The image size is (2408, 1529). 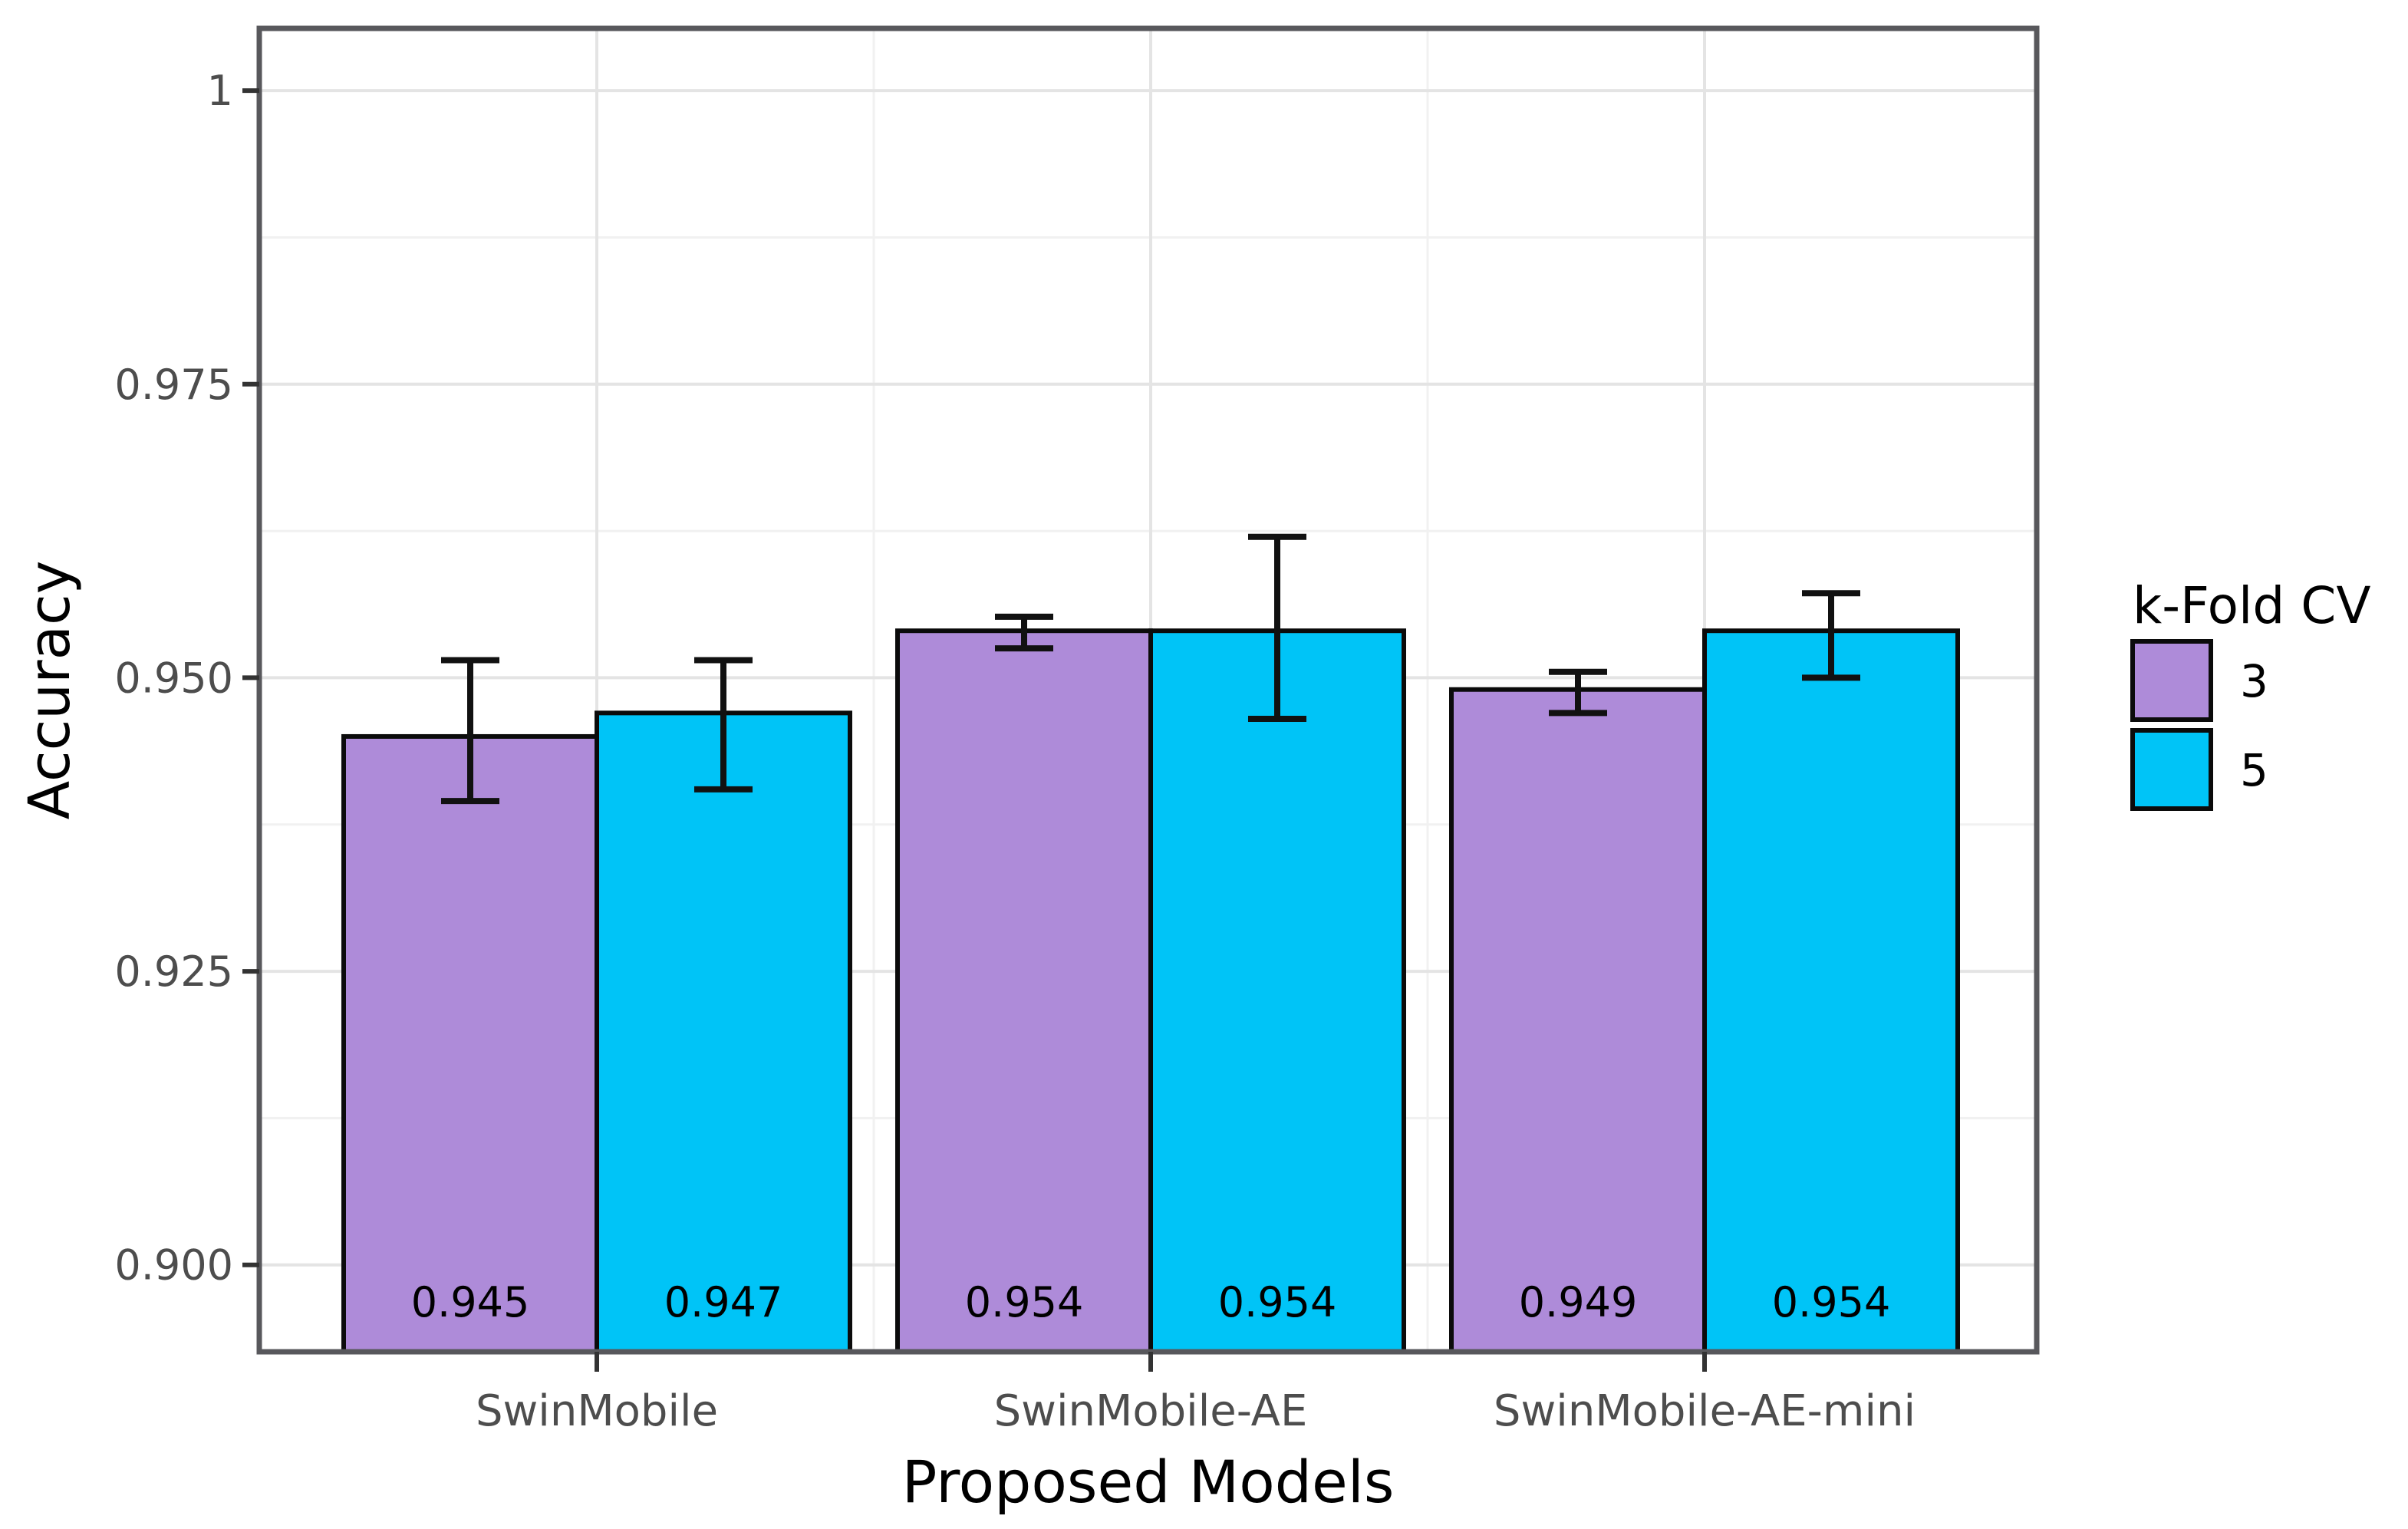 What do you see at coordinates (1831, 991) in the screenshot?
I see `bar-SwinMobile-AE-mini-k5` at bounding box center [1831, 991].